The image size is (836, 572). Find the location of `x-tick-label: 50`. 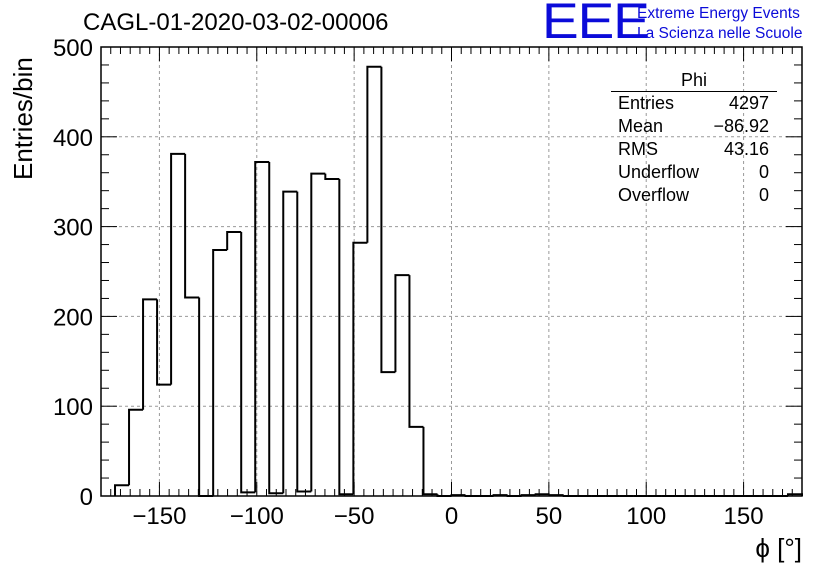

x-tick-label: 50 is located at coordinates (549, 516).